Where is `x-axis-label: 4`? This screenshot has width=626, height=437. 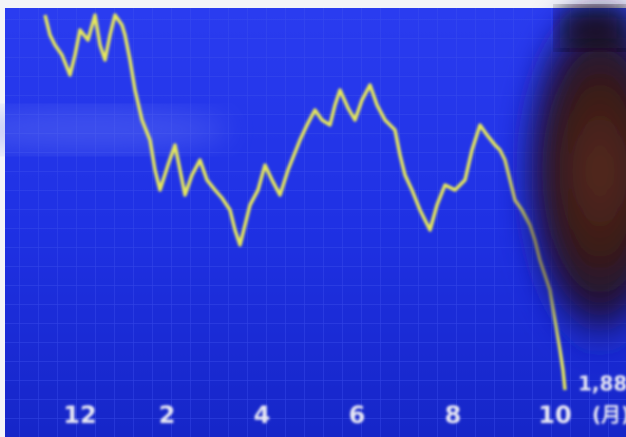 x-axis-label: 4 is located at coordinates (262, 415).